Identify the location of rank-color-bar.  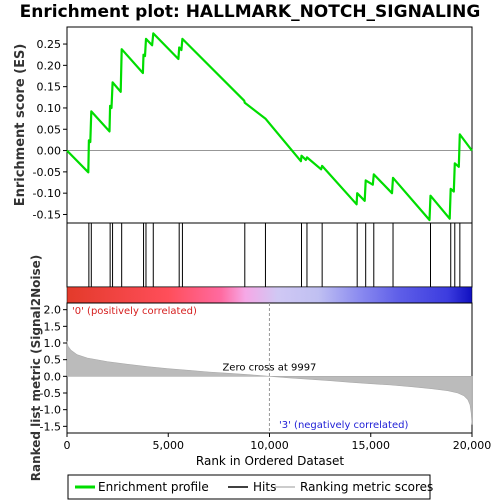
(269, 295).